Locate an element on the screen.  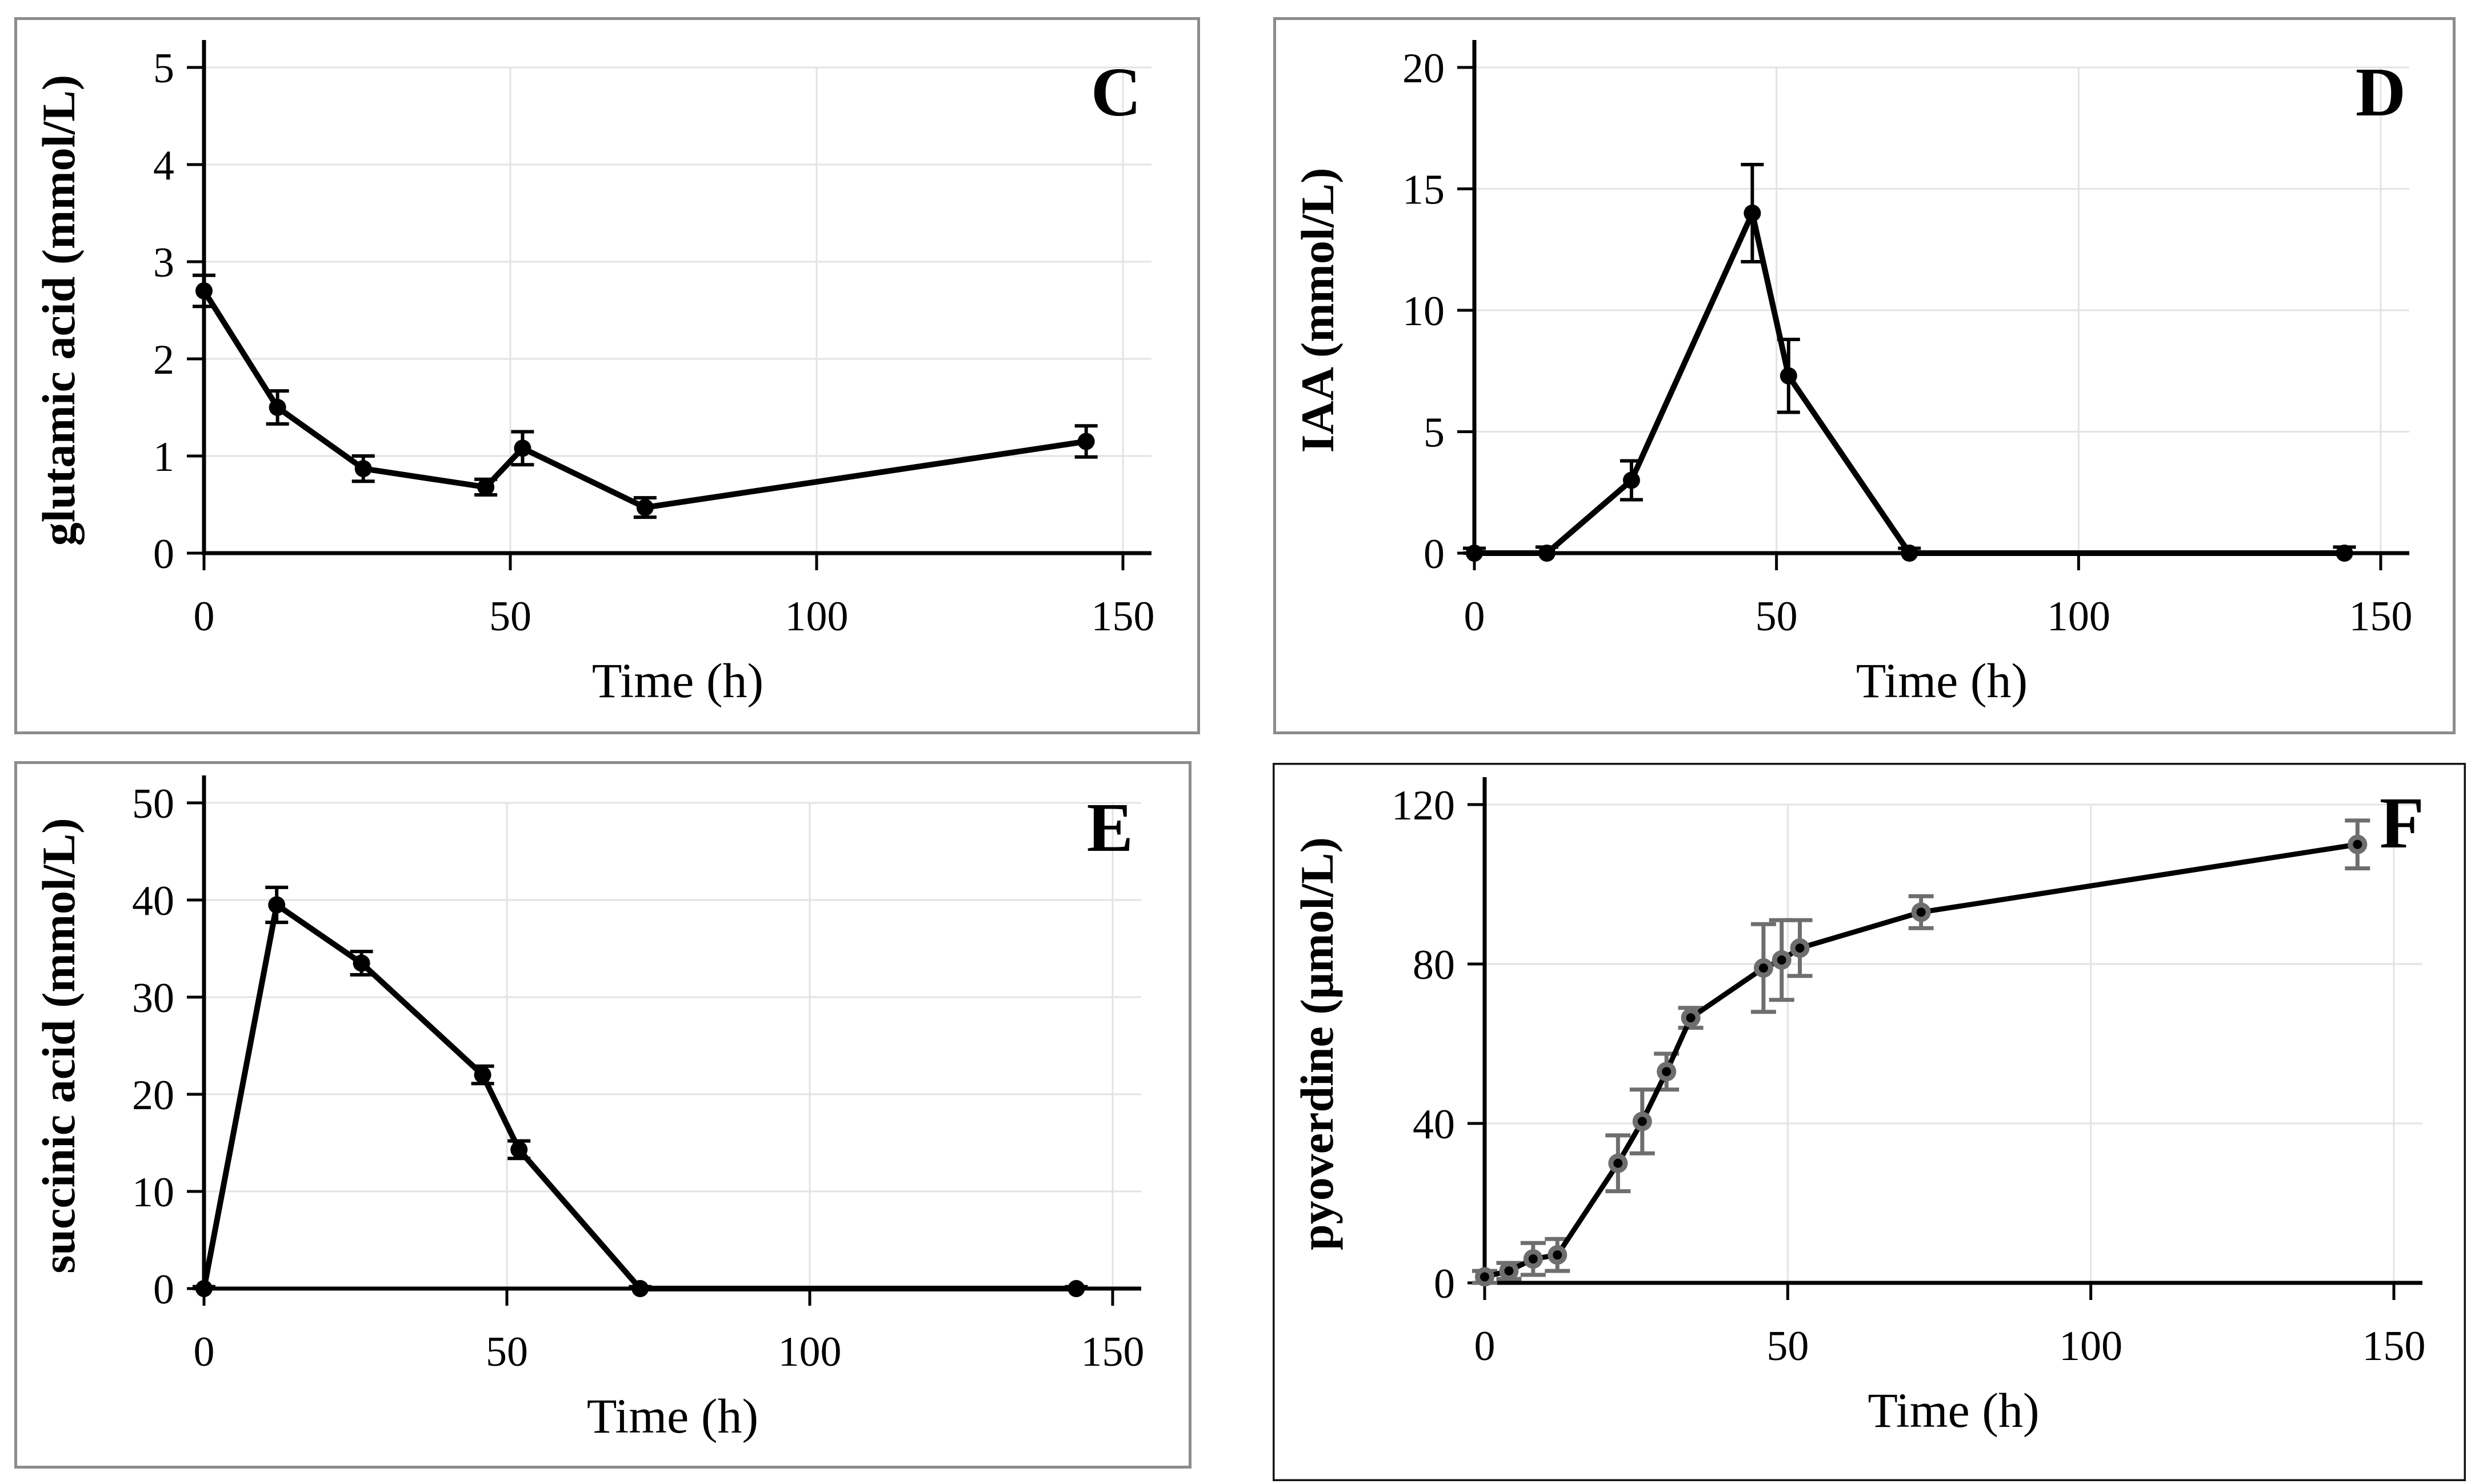
y-tick-label: 30 is located at coordinates (153, 998).